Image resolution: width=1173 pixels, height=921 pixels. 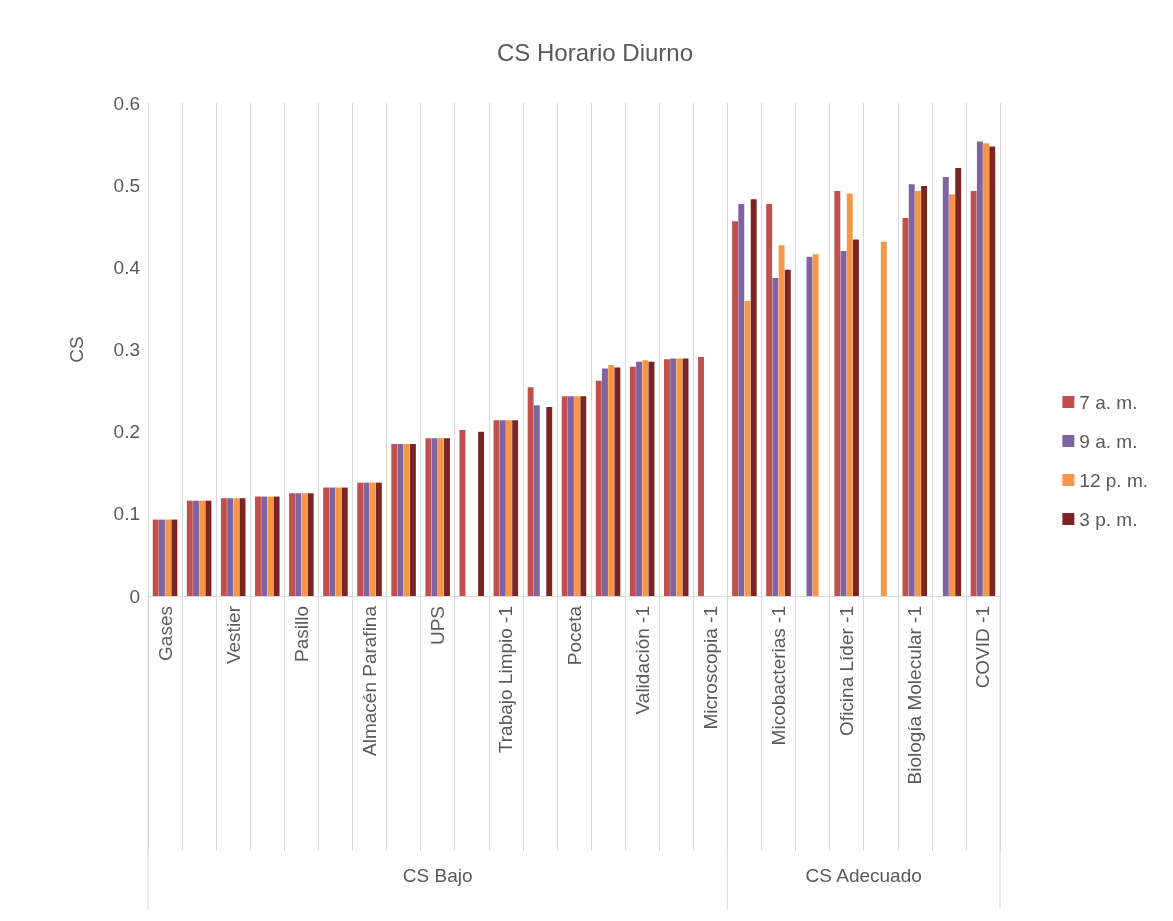 What do you see at coordinates (134, 596) in the screenshot?
I see `y-tick-label: 0` at bounding box center [134, 596].